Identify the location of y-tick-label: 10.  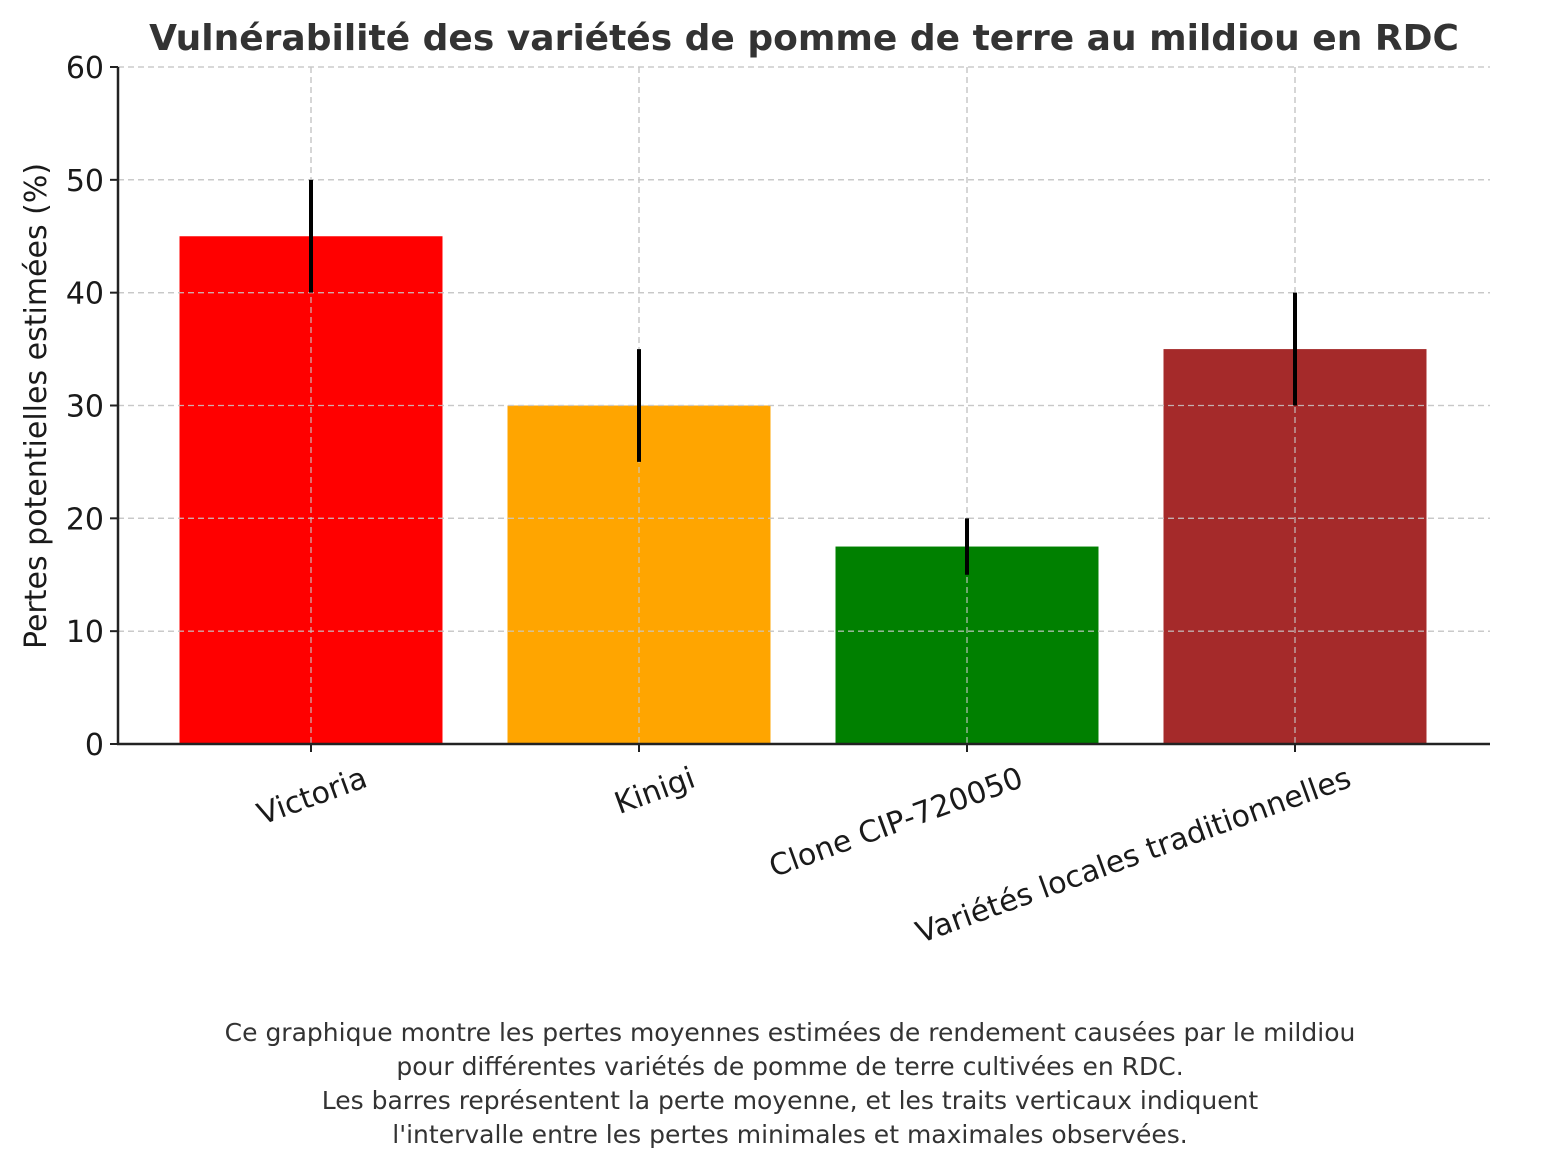
(85, 632).